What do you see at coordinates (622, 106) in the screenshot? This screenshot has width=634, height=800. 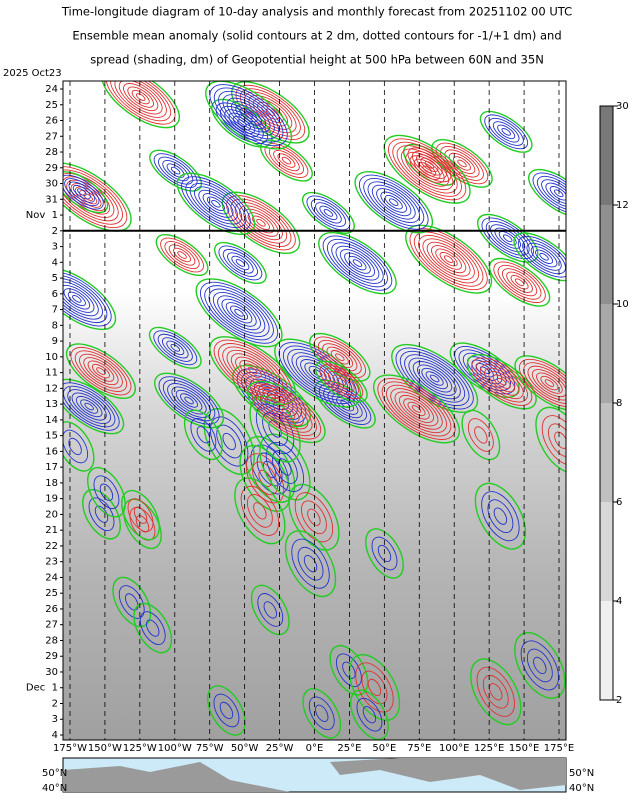 I see `colorbar-label: 30` at bounding box center [622, 106].